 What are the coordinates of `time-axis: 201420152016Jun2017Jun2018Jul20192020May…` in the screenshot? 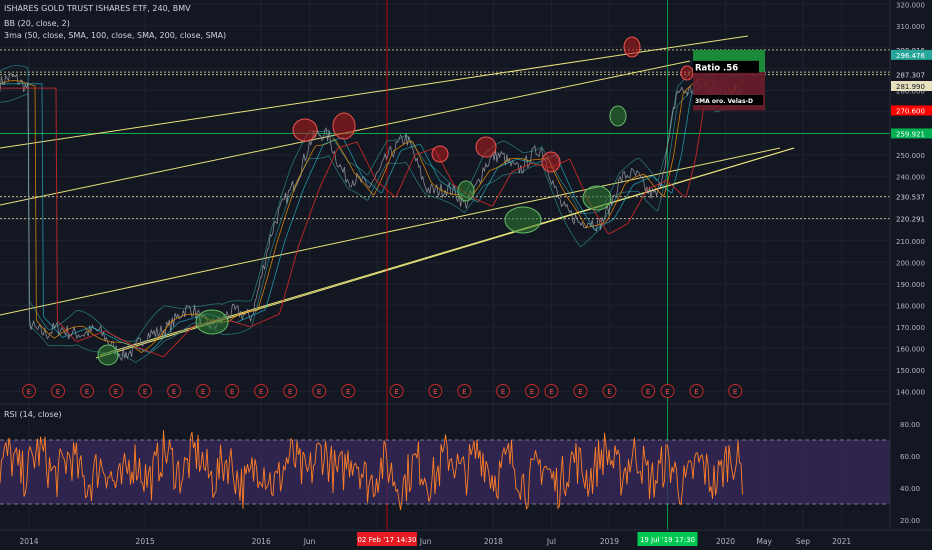 It's located at (466, 539).